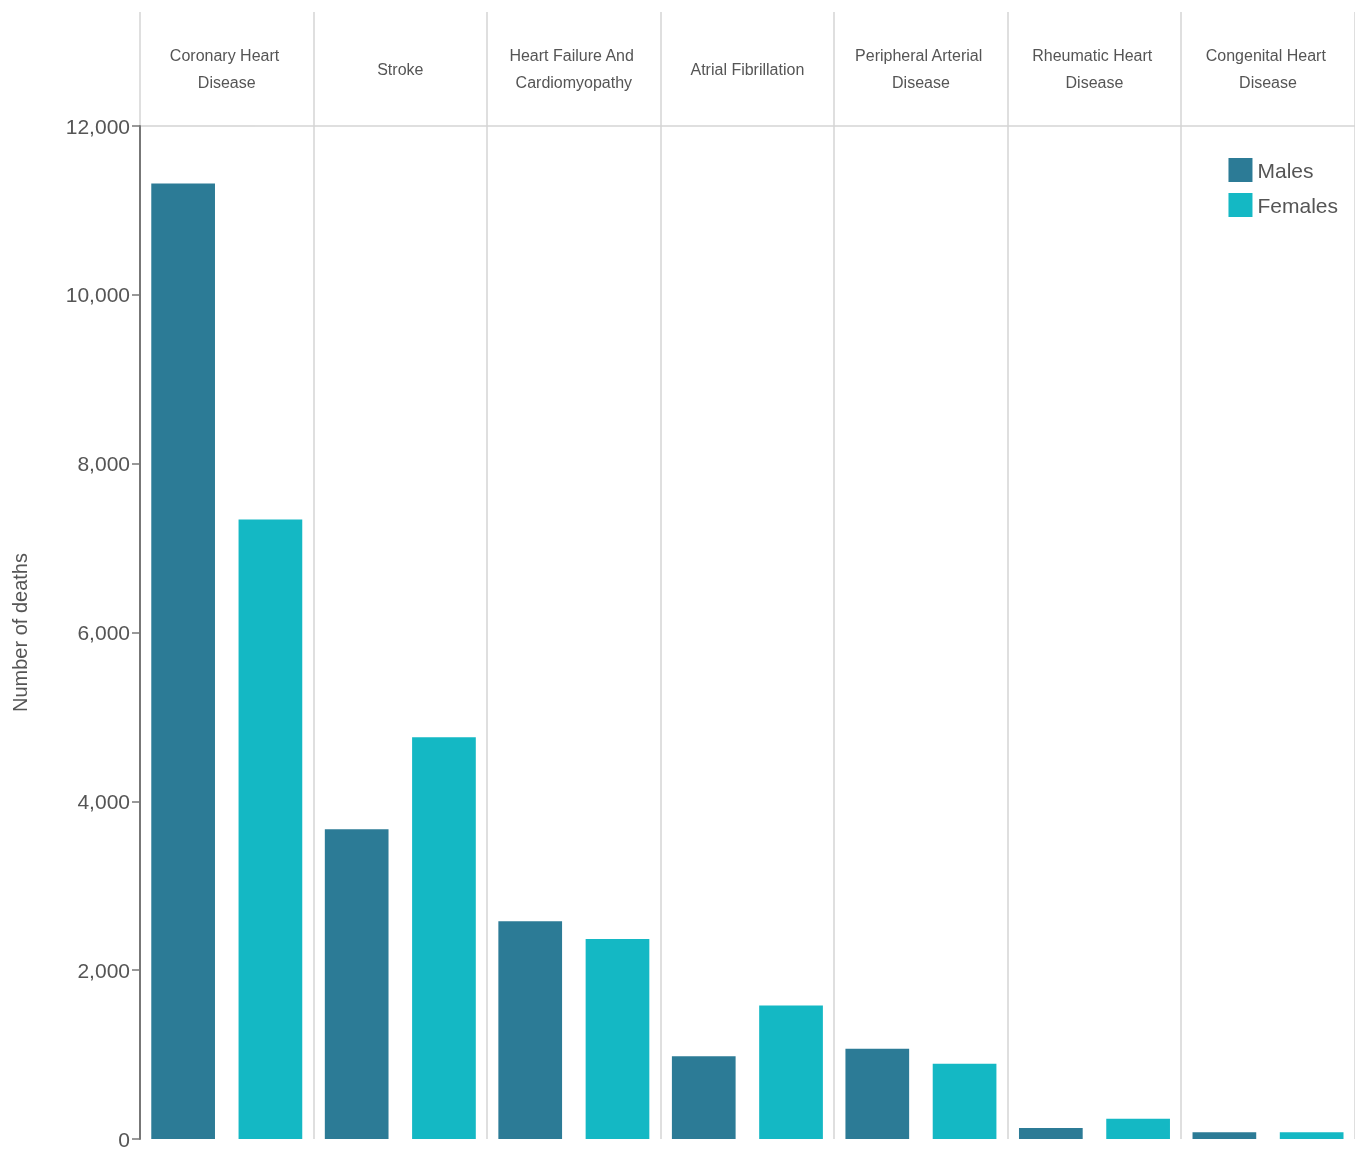 This screenshot has width=1355, height=1153. I want to click on y-tick-label: 8,000, so click(103, 464).